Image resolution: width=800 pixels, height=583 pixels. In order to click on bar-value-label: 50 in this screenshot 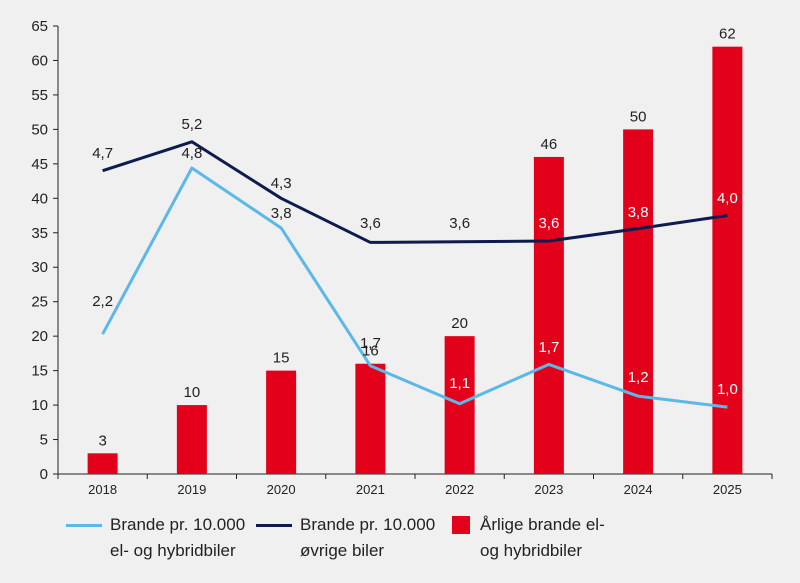, I will do `click(638, 116)`.